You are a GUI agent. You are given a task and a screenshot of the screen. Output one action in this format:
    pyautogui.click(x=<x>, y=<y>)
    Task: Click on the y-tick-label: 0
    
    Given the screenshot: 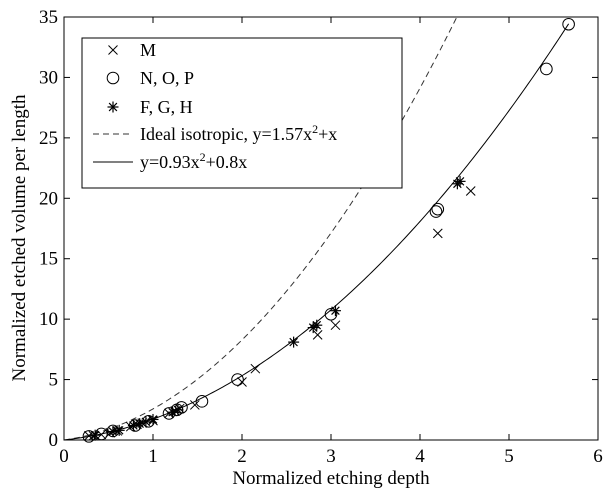 What is the action you would take?
    pyautogui.click(x=54, y=440)
    